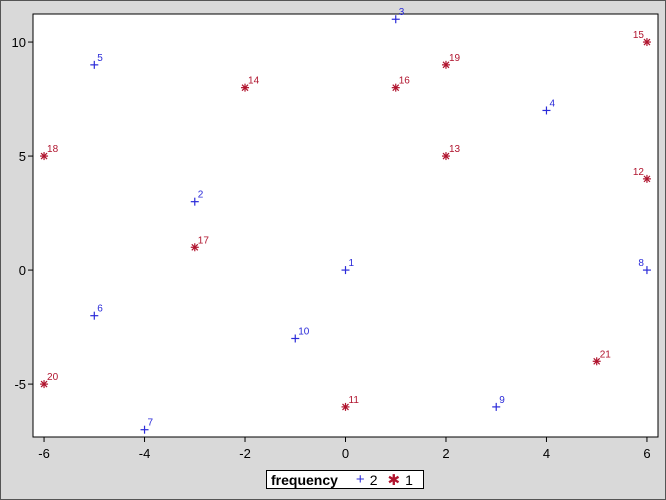 This screenshot has width=666, height=500. I want to click on point-label: 7, so click(151, 423).